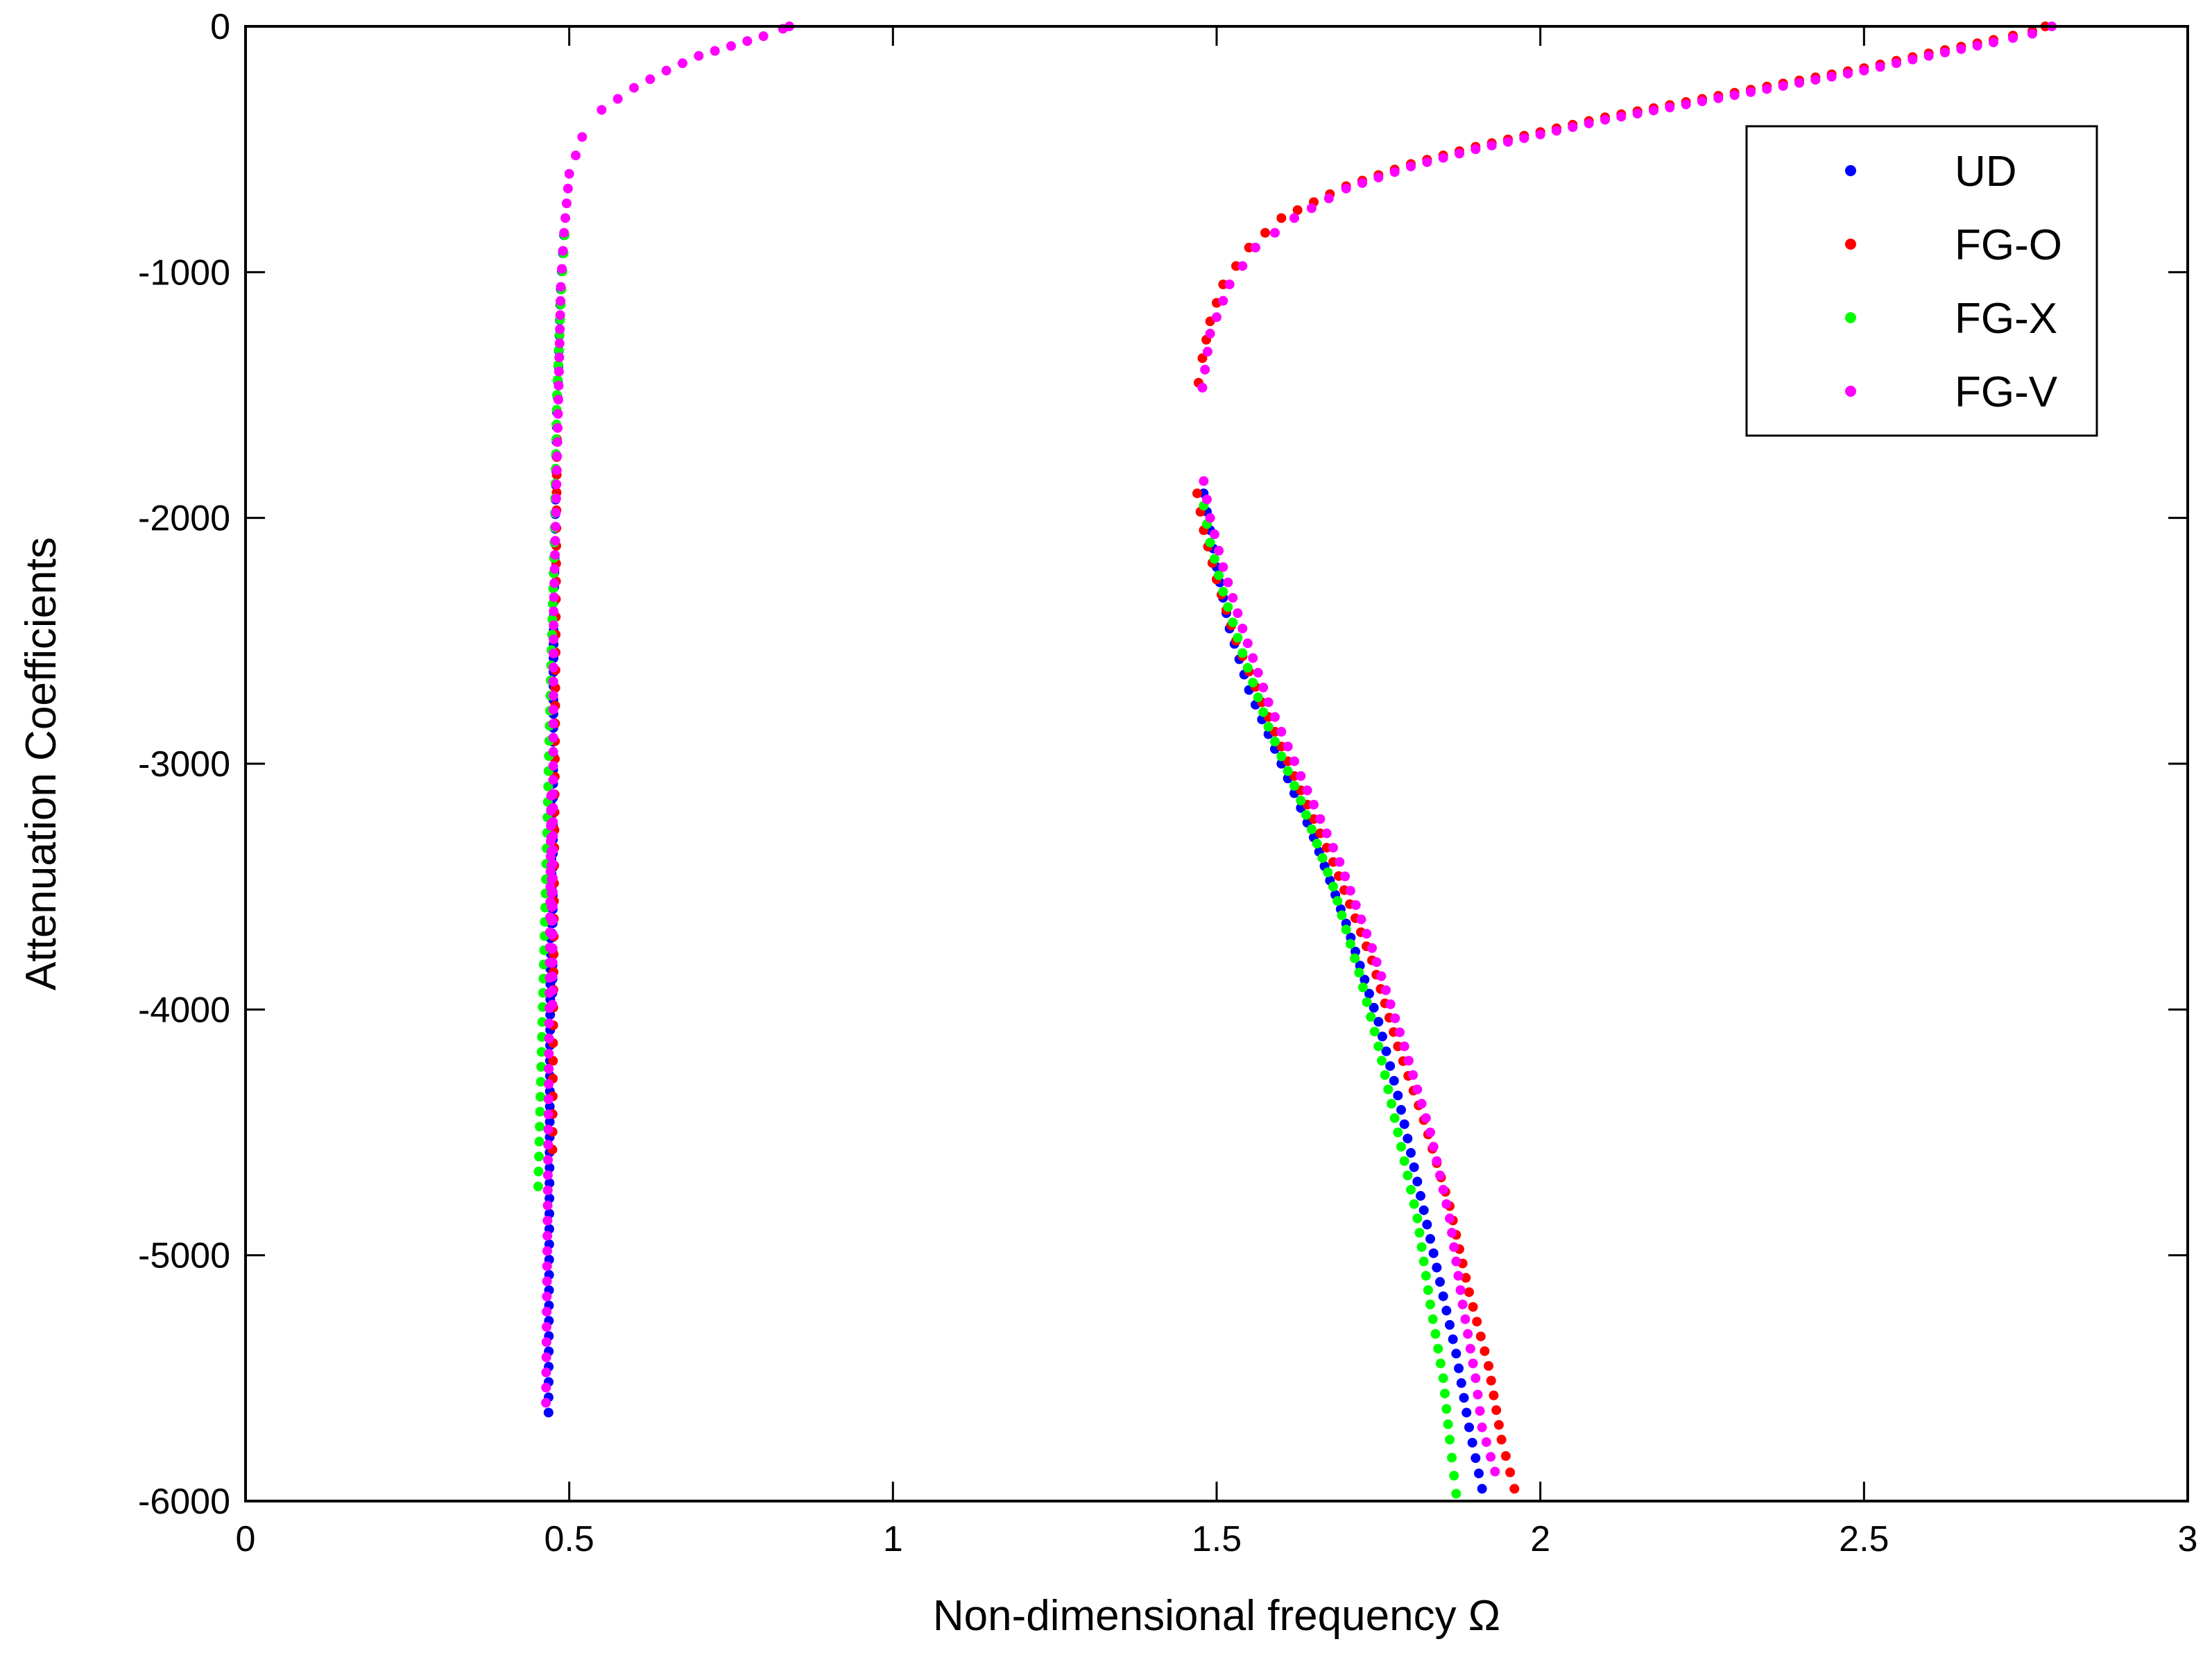 The image size is (2212, 1662). Describe the element at coordinates (1851, 391) in the screenshot. I see `legend-marker-FG-V` at that location.